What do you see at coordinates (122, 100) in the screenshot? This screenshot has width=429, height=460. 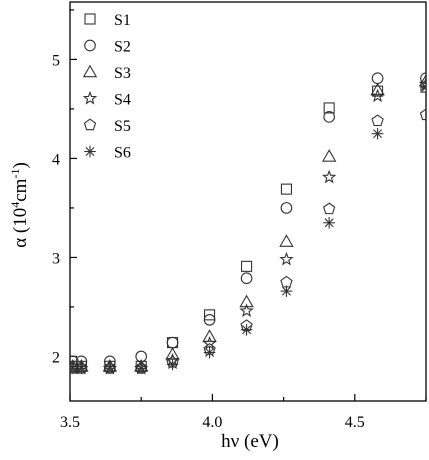 I see `legend-label: S4` at bounding box center [122, 100].